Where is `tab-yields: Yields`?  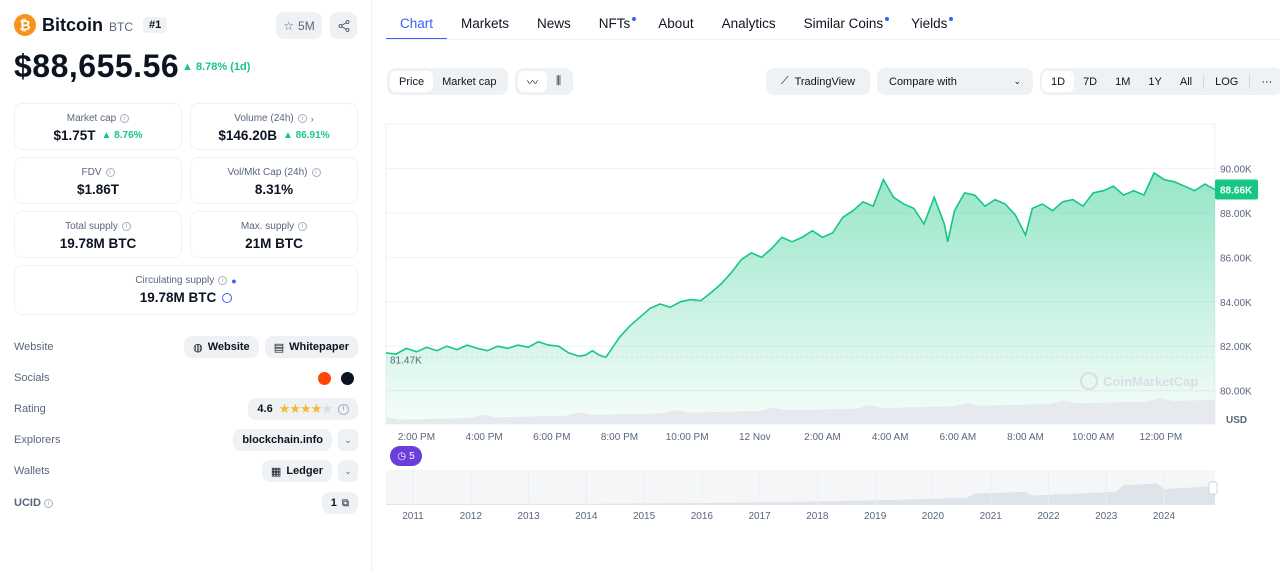
tab-yields: Yields is located at coordinates (929, 20).